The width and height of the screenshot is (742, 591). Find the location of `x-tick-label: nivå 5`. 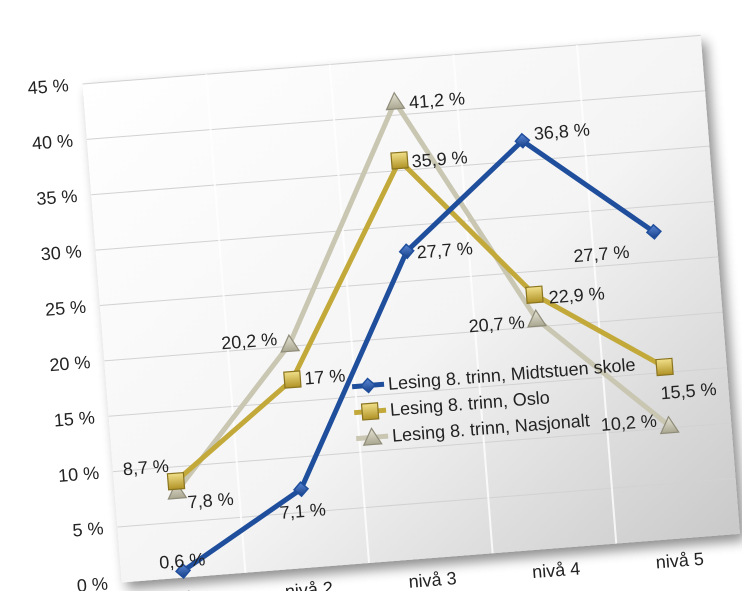

x-tick-label: nivå 5 is located at coordinates (679, 561).